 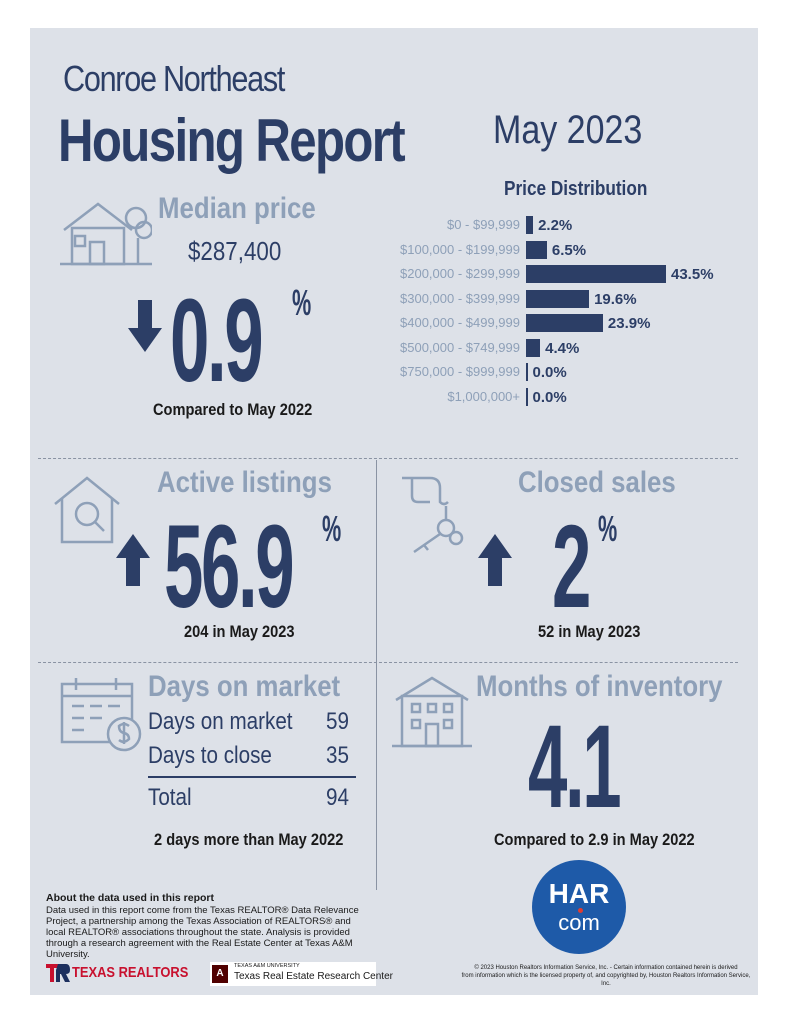 What do you see at coordinates (332, 528) in the screenshot?
I see `active-listings-pct-sign: %` at bounding box center [332, 528].